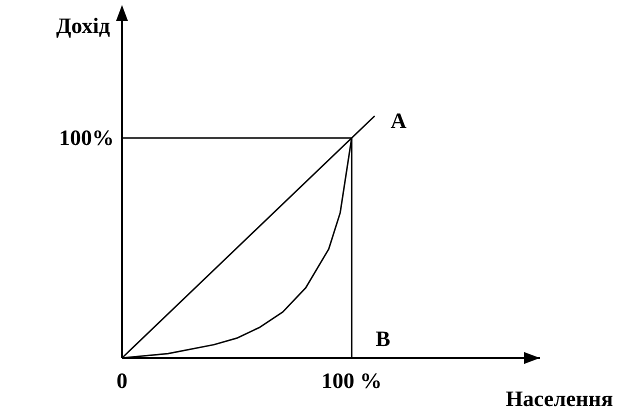 The width and height of the screenshot is (623, 416). What do you see at coordinates (86, 137) in the screenshot?
I see `annotation: 100%` at bounding box center [86, 137].